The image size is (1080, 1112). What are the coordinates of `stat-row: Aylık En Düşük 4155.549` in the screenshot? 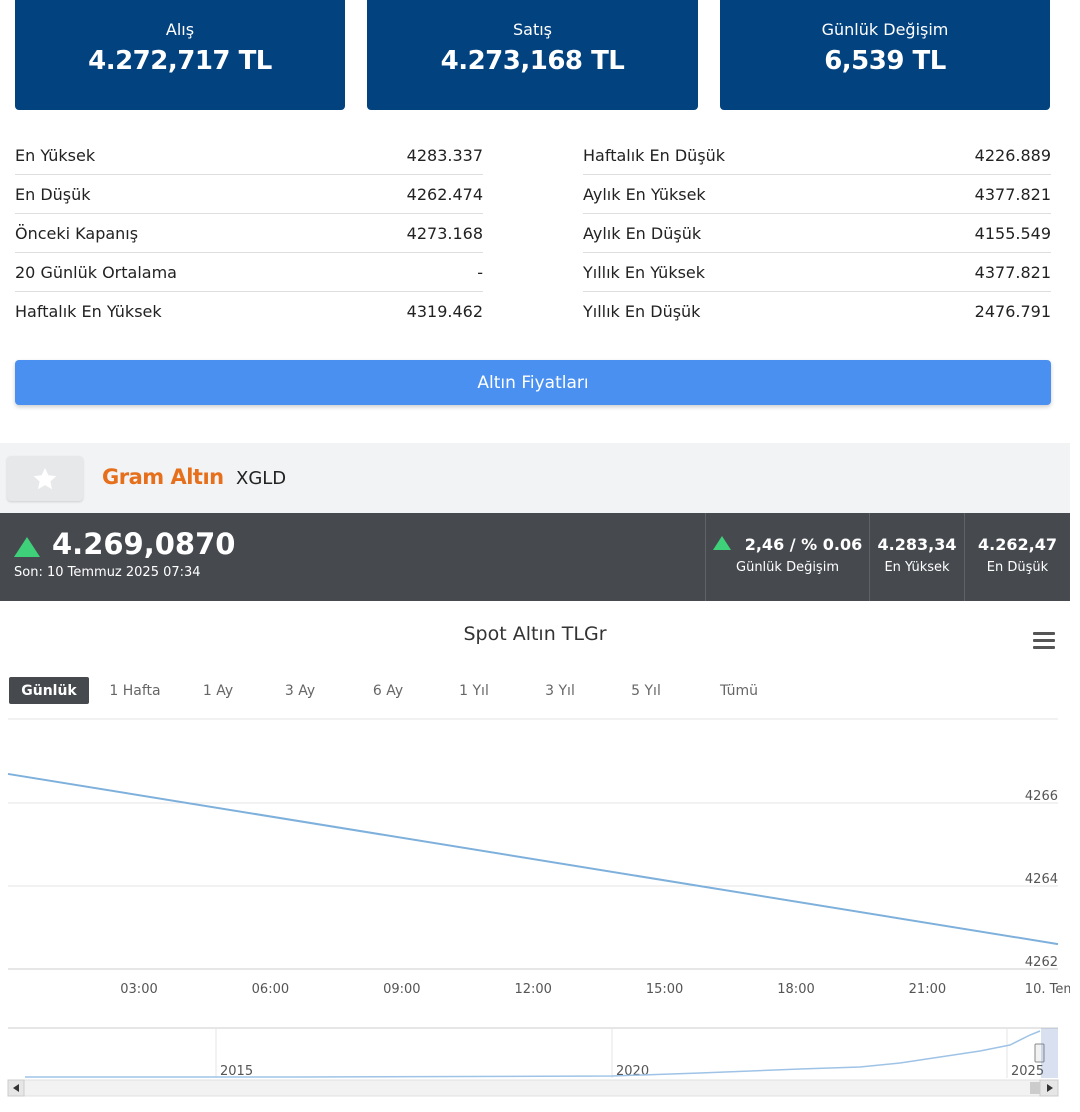 It's located at (817, 233).